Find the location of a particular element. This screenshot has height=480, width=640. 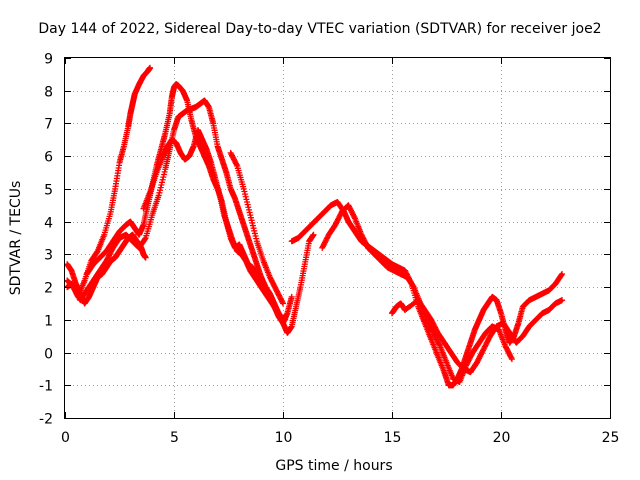

y-tick-label: 7 is located at coordinates (48, 125).